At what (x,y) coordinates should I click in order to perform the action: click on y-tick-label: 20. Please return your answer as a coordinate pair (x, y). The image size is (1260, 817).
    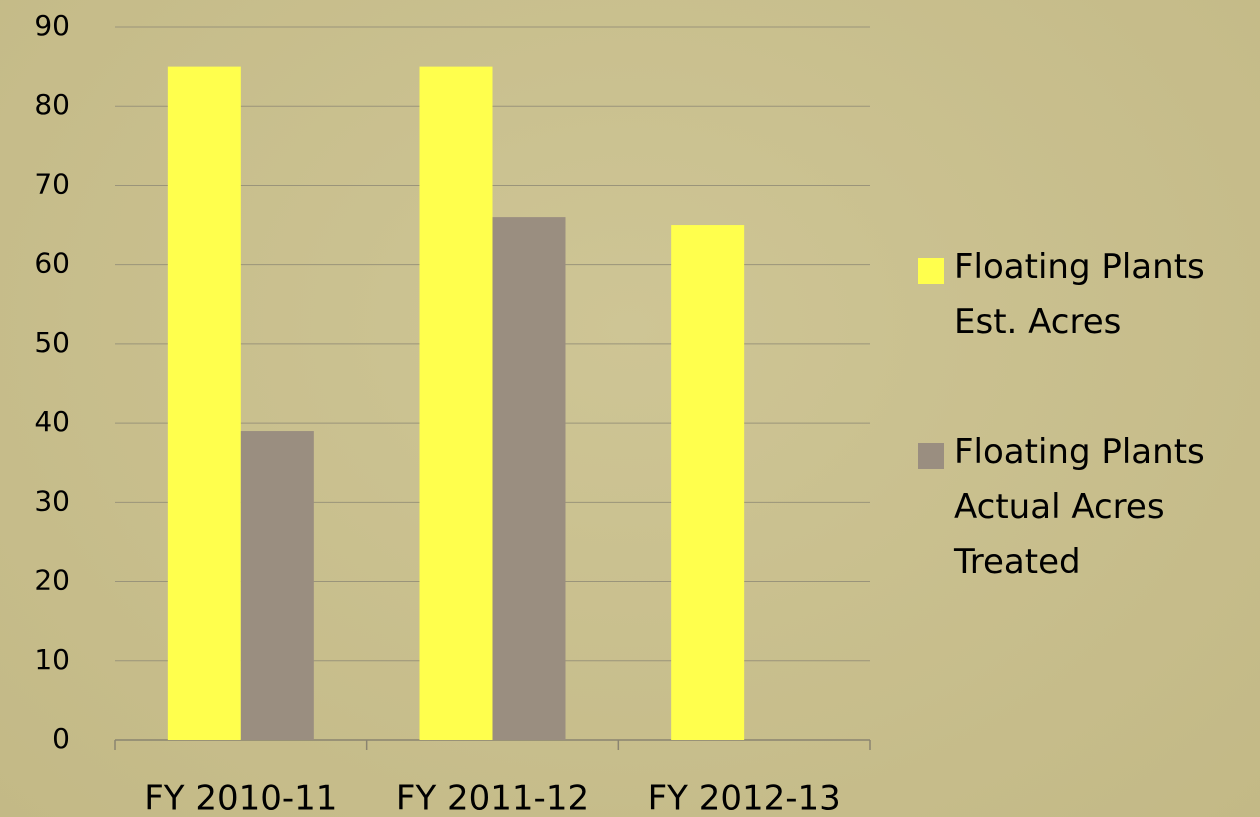
    Looking at the image, I should click on (52, 580).